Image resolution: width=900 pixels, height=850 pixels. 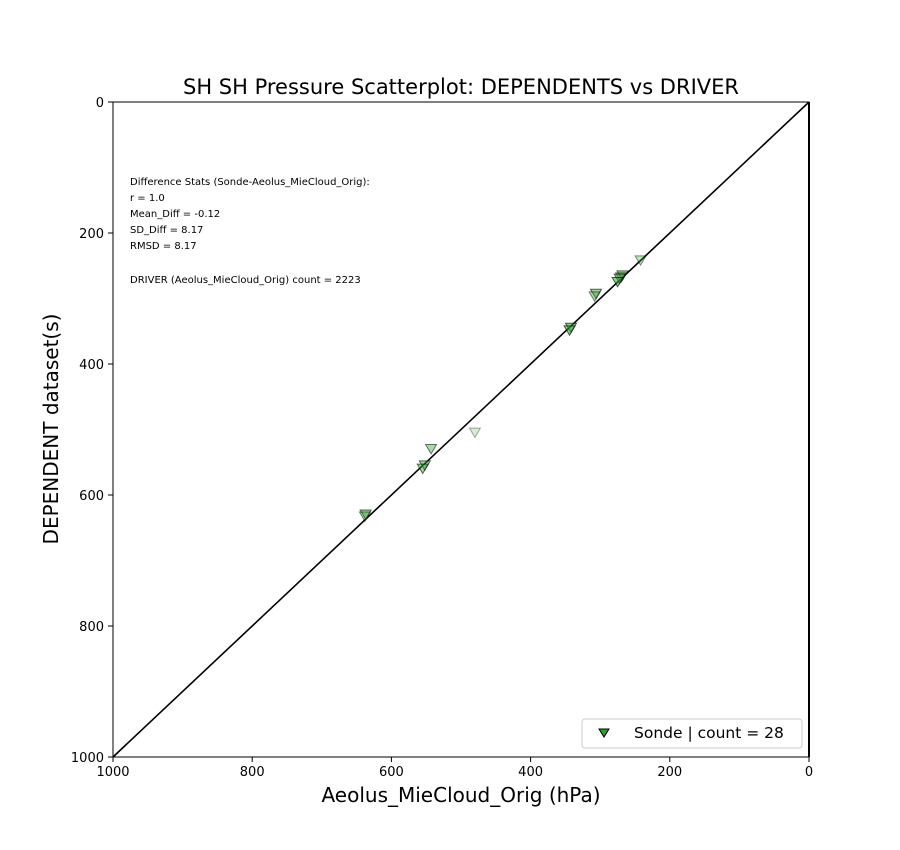 I want to click on x-tick-label: 400, so click(x=530, y=772).